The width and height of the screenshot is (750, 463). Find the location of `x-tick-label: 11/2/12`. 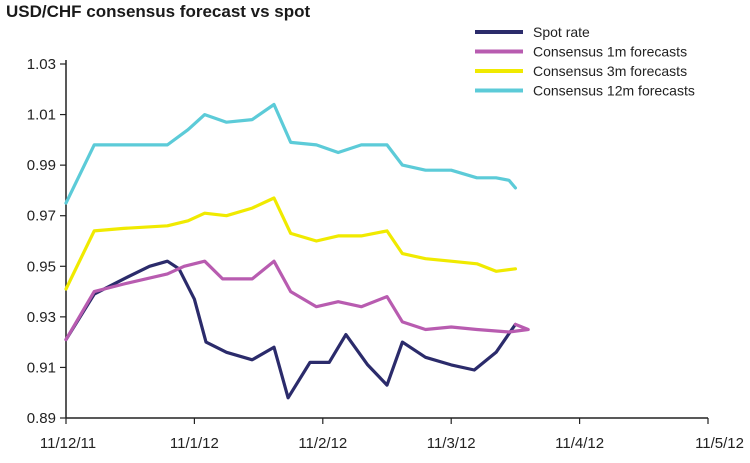

x-tick-label: 11/2/12 is located at coordinates (322, 443).